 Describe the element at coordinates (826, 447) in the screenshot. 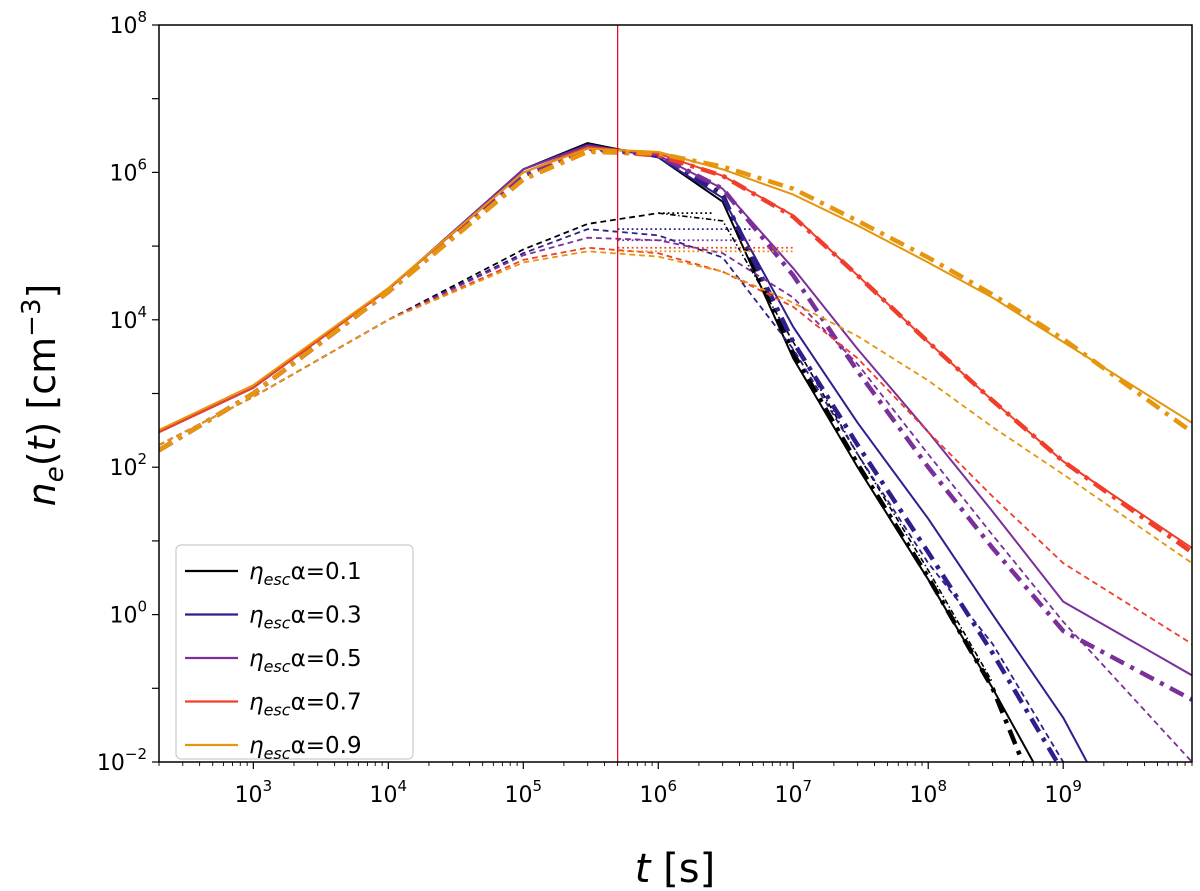

I see `series-dashdotthin-0.1` at that location.